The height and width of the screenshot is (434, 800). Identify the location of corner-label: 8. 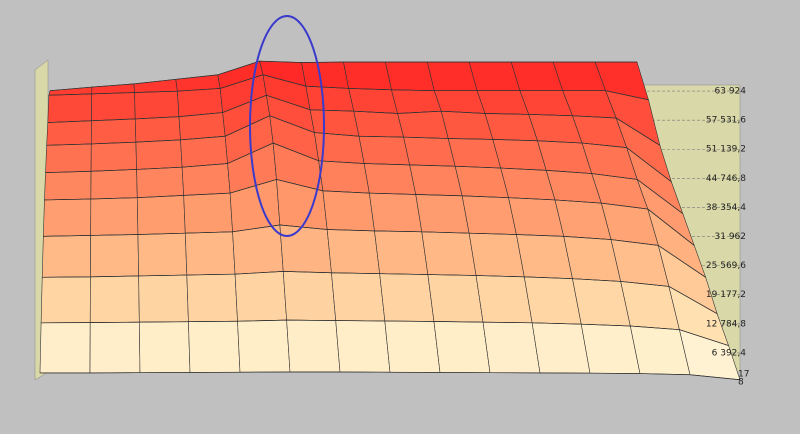
(741, 383).